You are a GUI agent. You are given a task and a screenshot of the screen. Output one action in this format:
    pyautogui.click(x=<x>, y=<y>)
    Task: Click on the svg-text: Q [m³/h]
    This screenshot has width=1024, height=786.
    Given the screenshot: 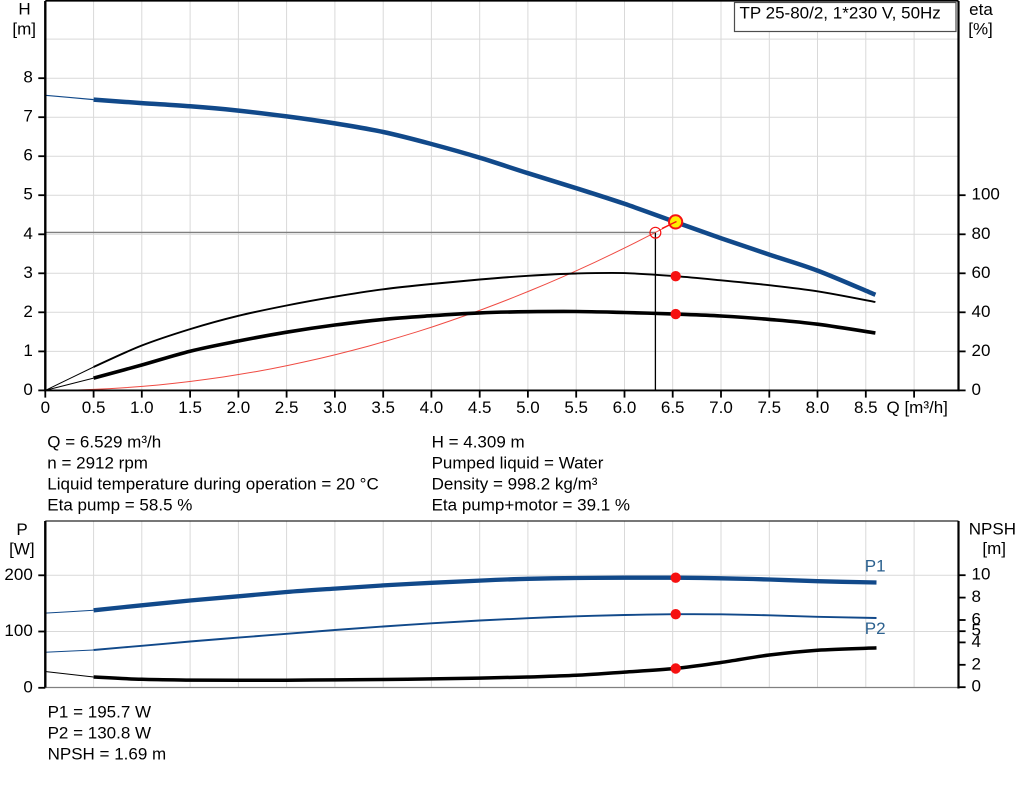 What is the action you would take?
    pyautogui.click(x=917, y=407)
    